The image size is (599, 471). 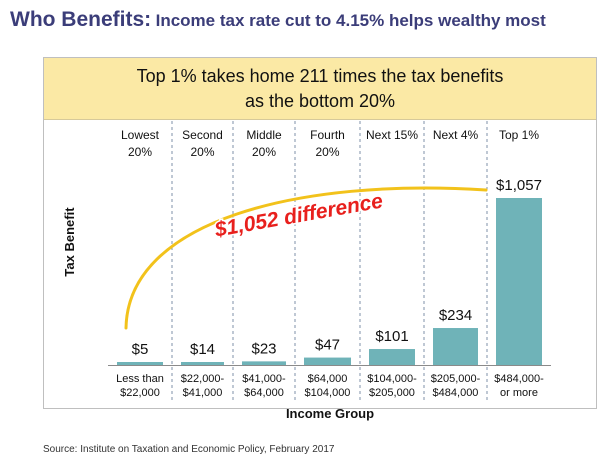 What do you see at coordinates (264, 135) in the screenshot?
I see `group-label: Middle` at bounding box center [264, 135].